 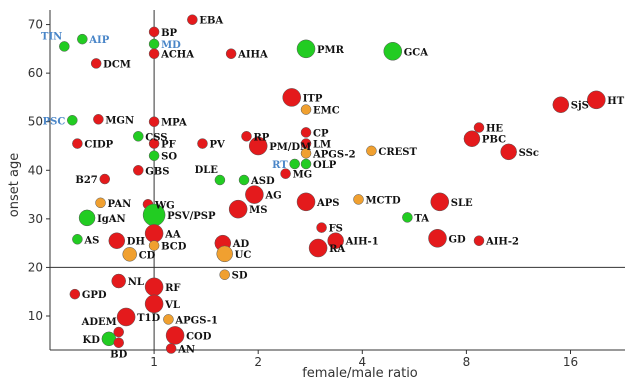 I want to click on label-olp: OLP, so click(x=325, y=165).